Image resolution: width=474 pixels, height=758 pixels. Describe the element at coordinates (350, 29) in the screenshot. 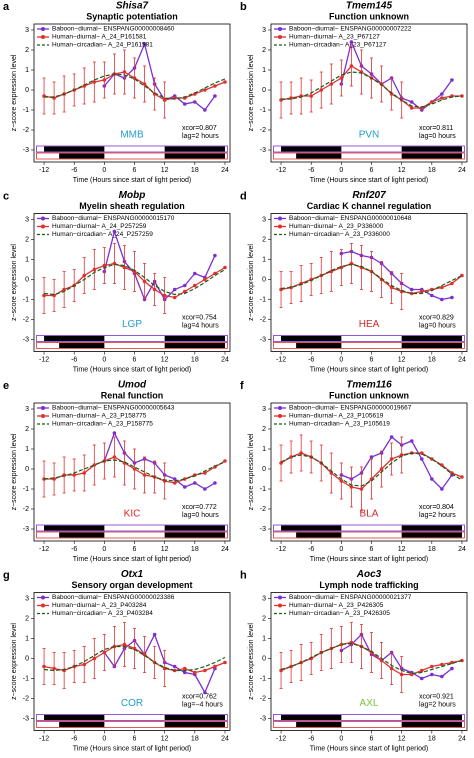

I see `legend-label: Baboon−diurnal− ENSPANG00000007222` at that location.